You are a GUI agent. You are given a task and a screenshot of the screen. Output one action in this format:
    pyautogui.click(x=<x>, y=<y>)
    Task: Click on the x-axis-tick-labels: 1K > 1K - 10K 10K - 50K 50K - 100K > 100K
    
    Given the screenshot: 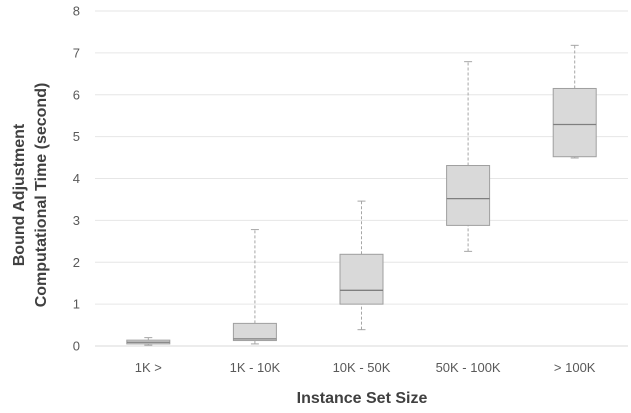 What is the action you would take?
    pyautogui.click(x=365, y=367)
    